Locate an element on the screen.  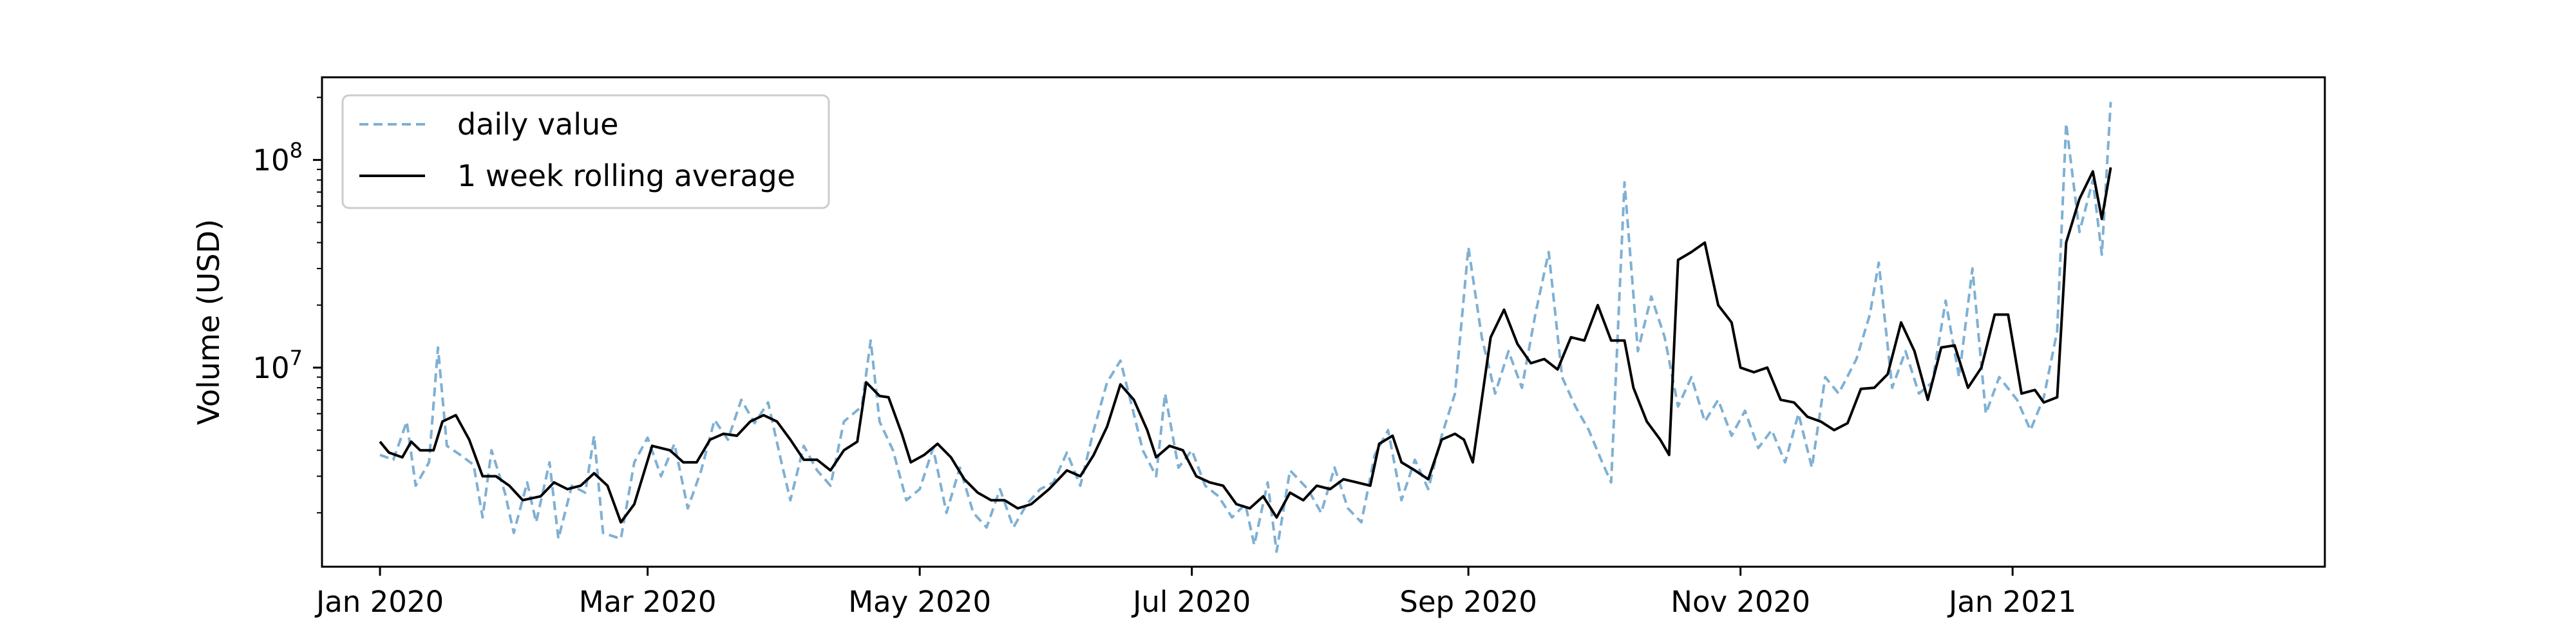
y-tick-label: 10⁷ is located at coordinates (277, 366).